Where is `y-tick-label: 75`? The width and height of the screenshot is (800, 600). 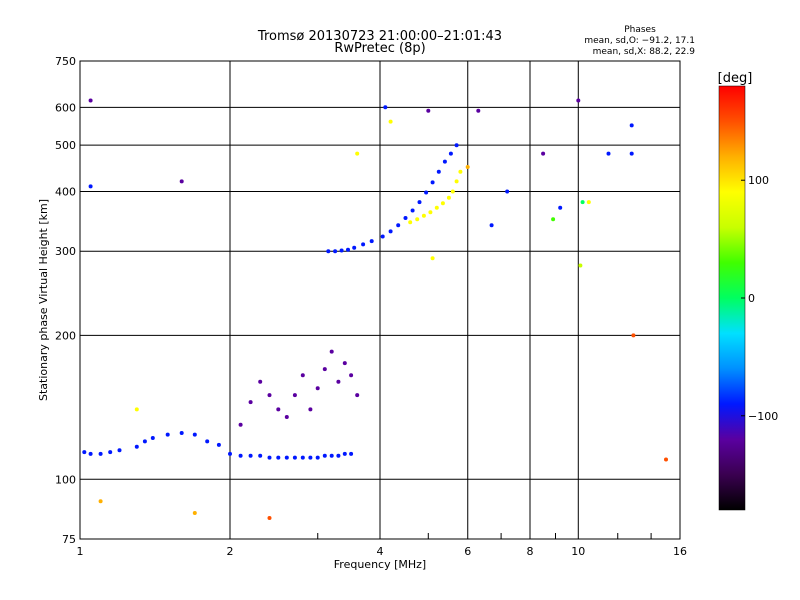
y-tick-label: 75 is located at coordinates (69, 539).